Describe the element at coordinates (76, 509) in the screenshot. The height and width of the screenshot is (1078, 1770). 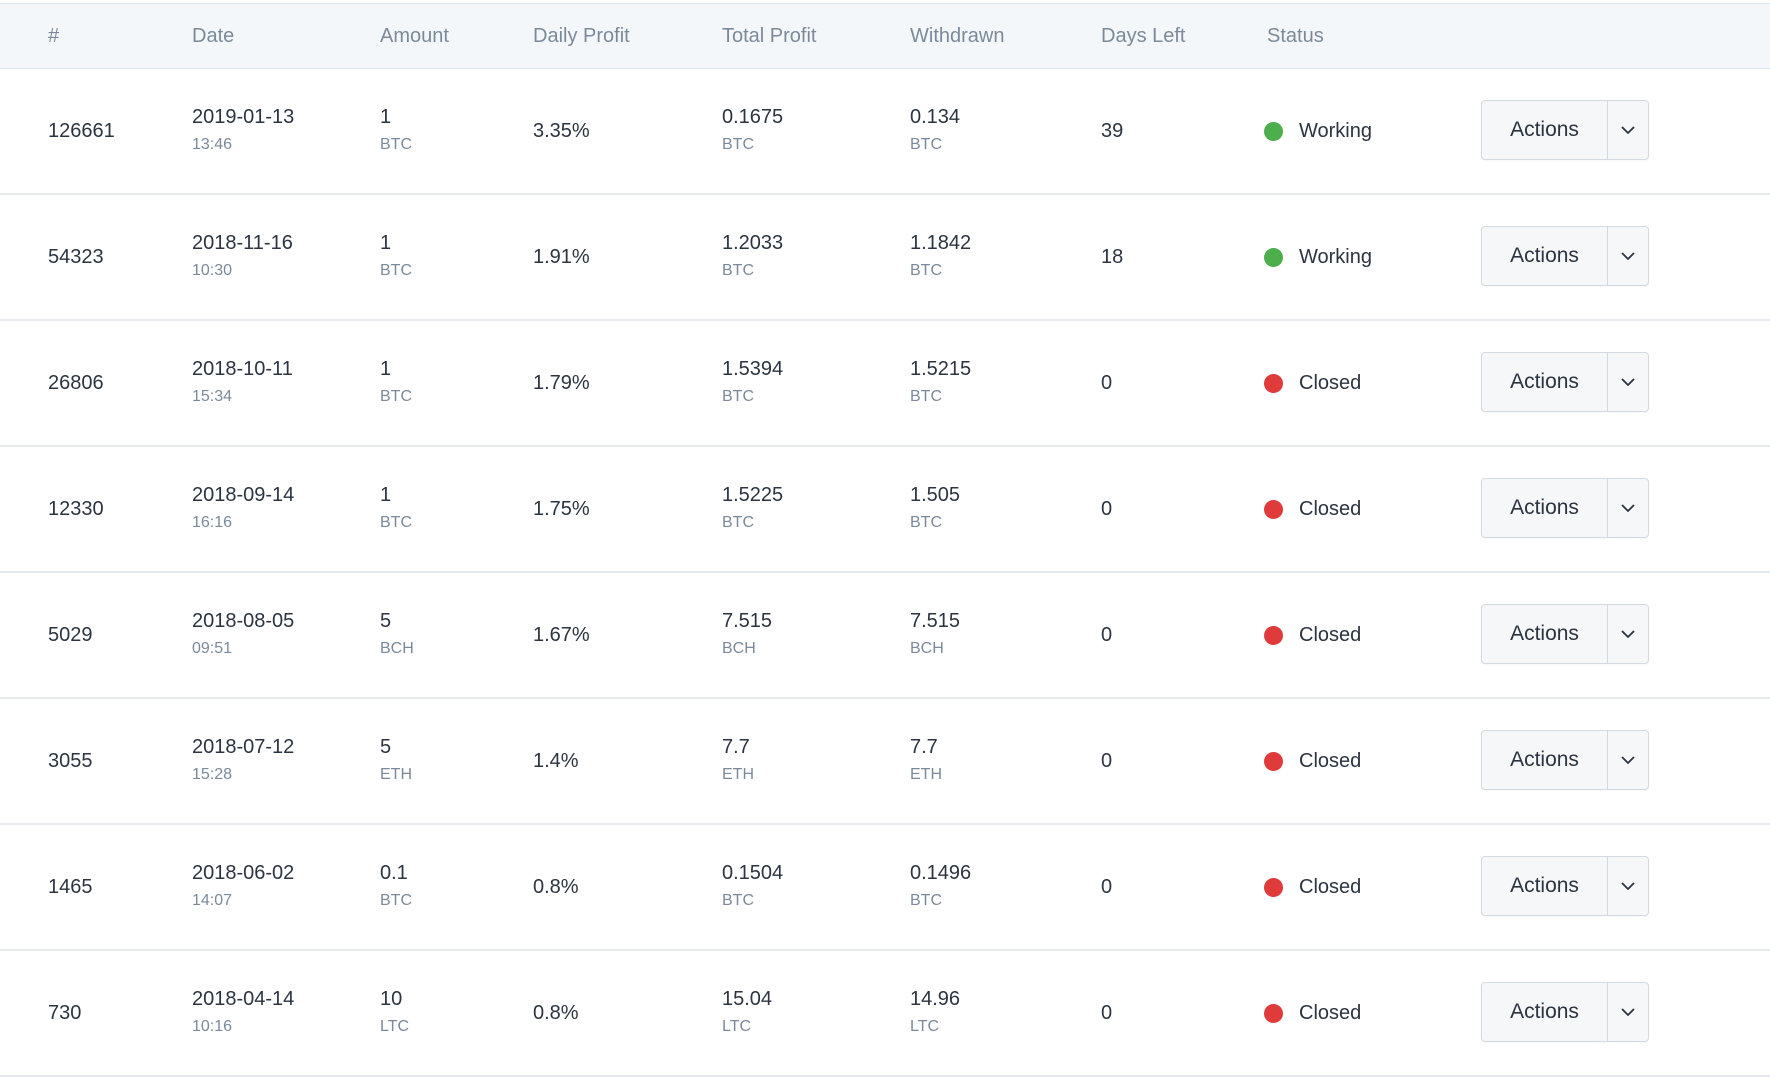
I see `deposit-id: 12330` at that location.